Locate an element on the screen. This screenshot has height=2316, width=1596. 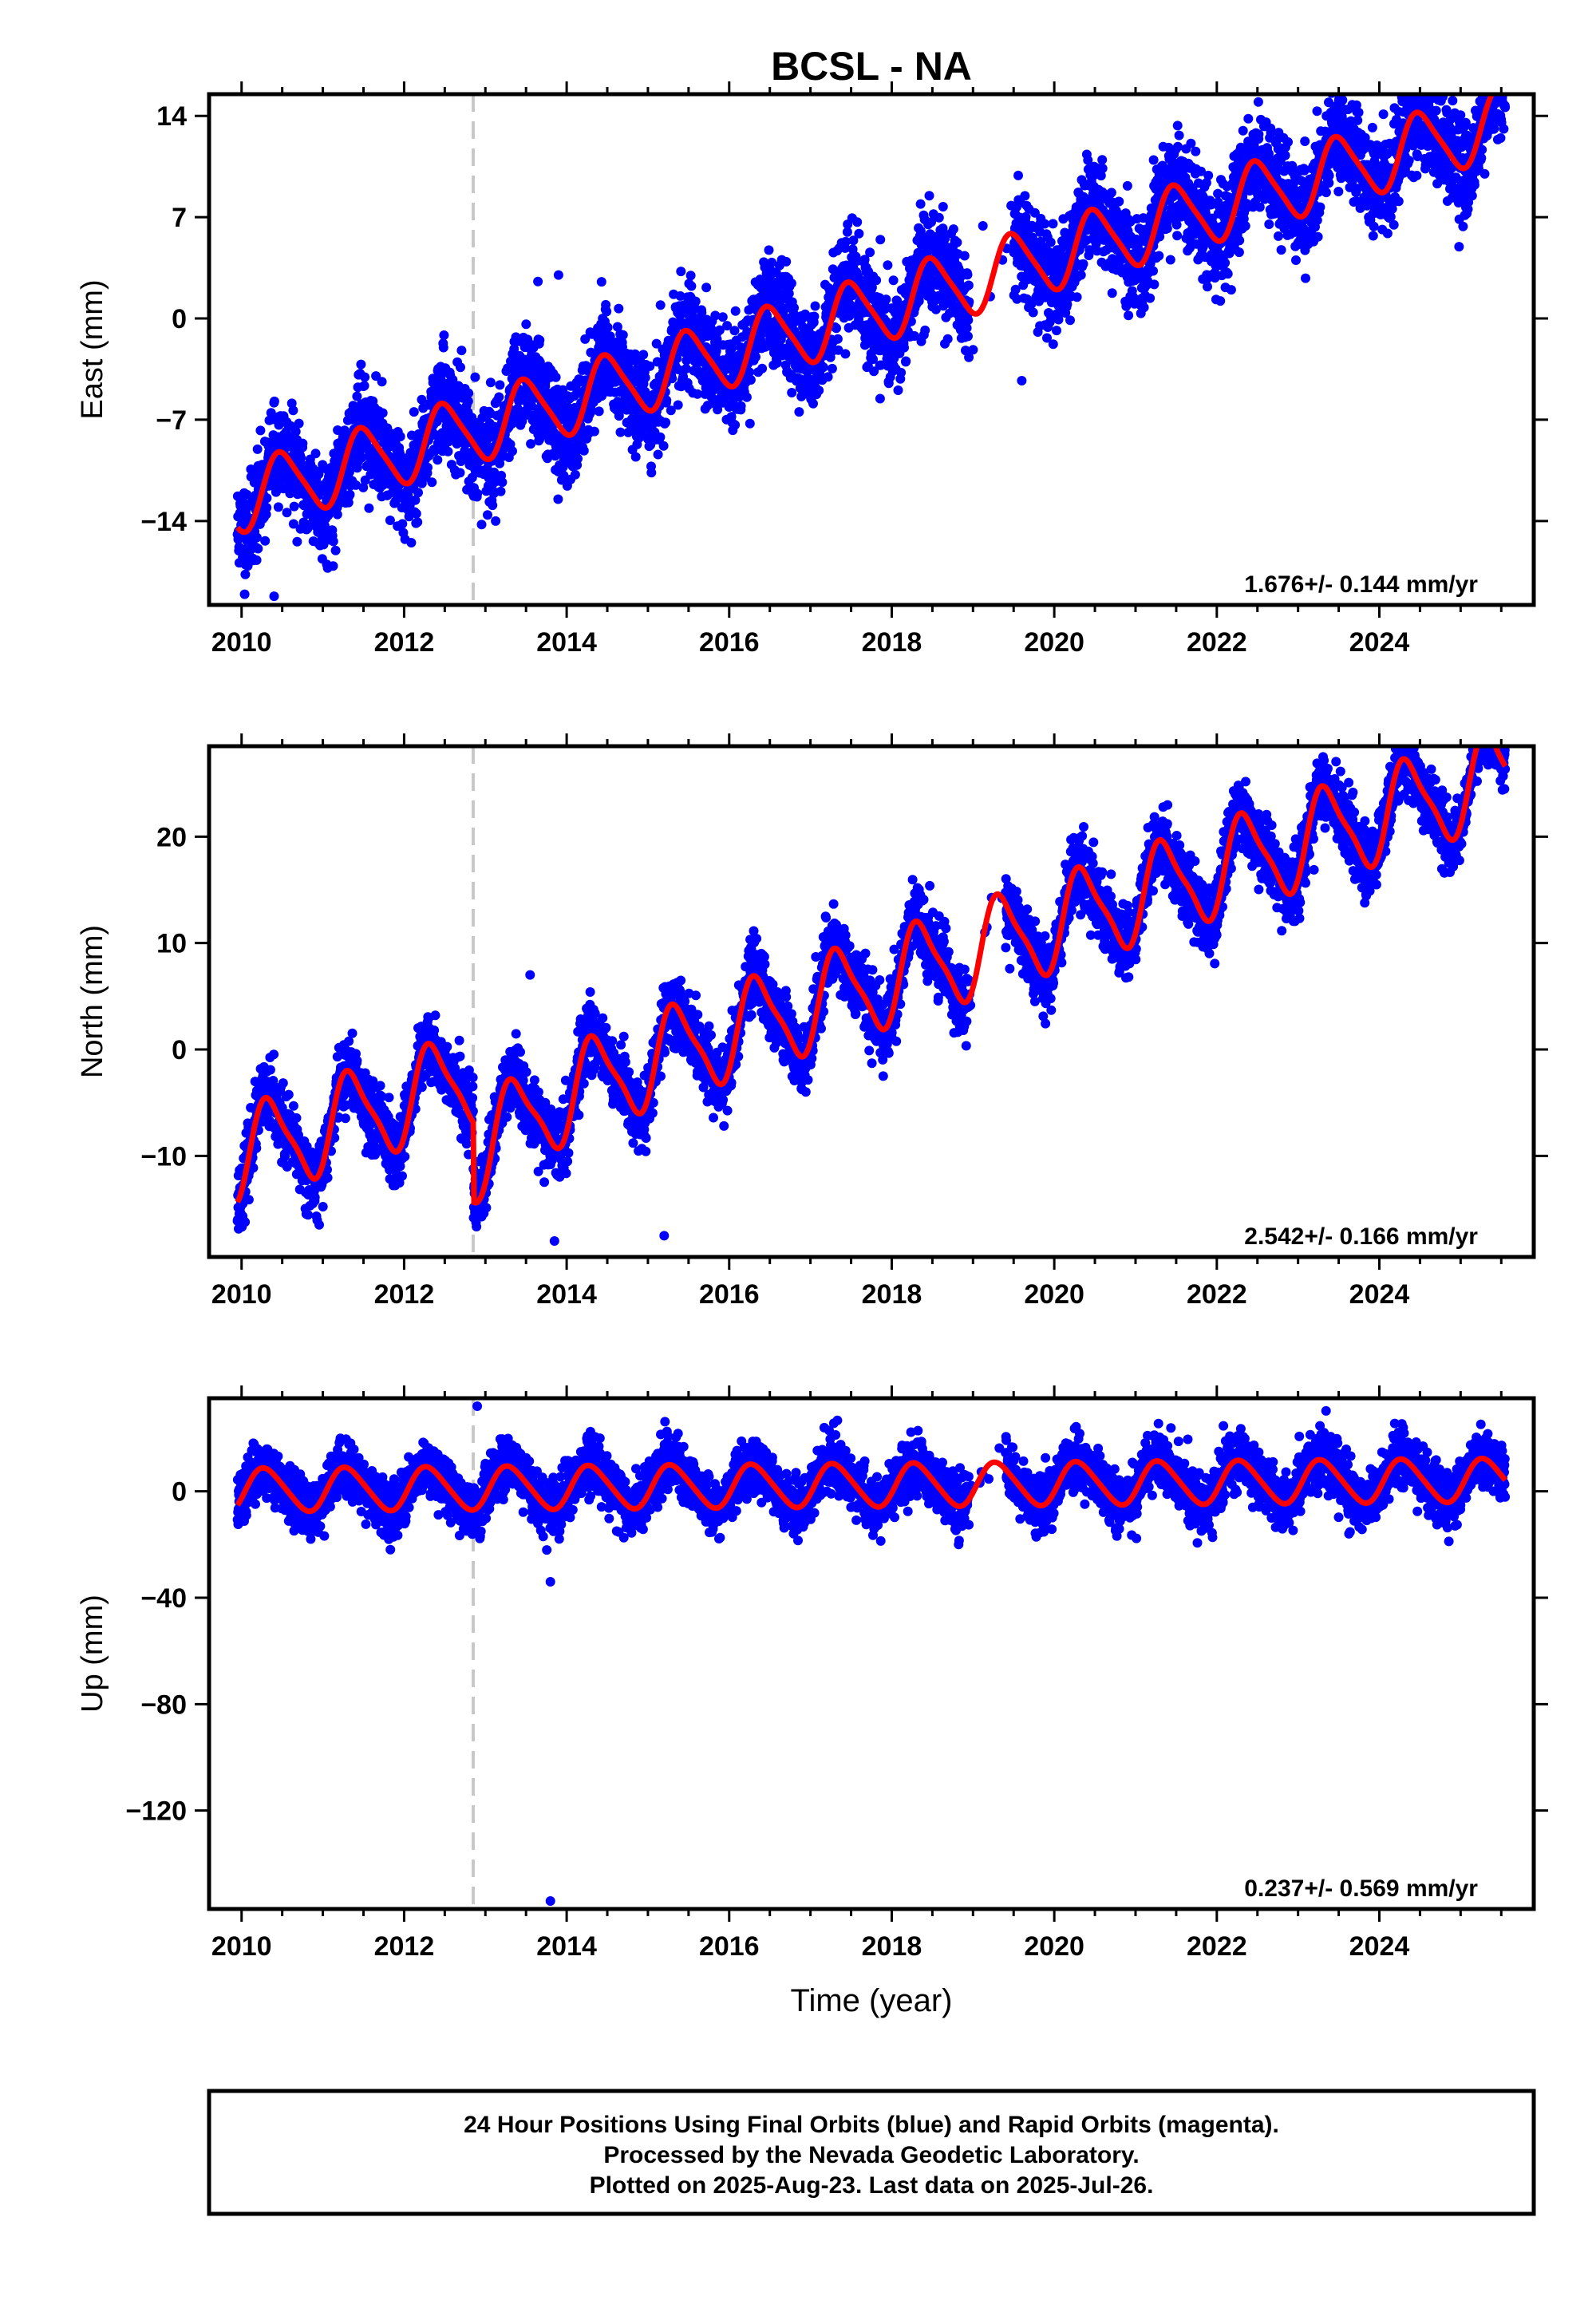
chart-title: BCSL - NA is located at coordinates (871, 66).